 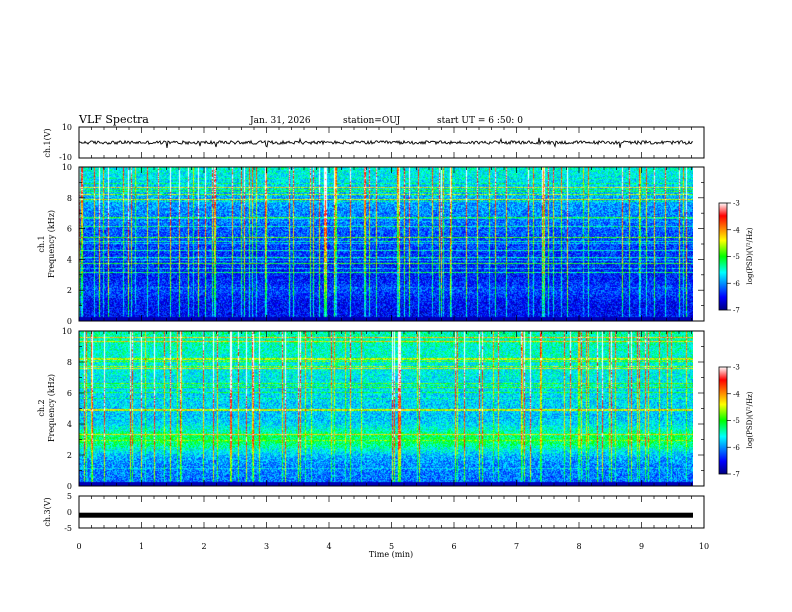 I want to click on time-tick-label: 10, so click(x=704, y=546).